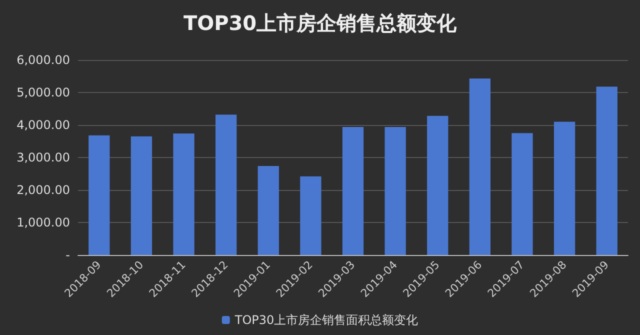 The image size is (640, 335). I want to click on y-tick-label: 1,000.00, so click(43, 223).